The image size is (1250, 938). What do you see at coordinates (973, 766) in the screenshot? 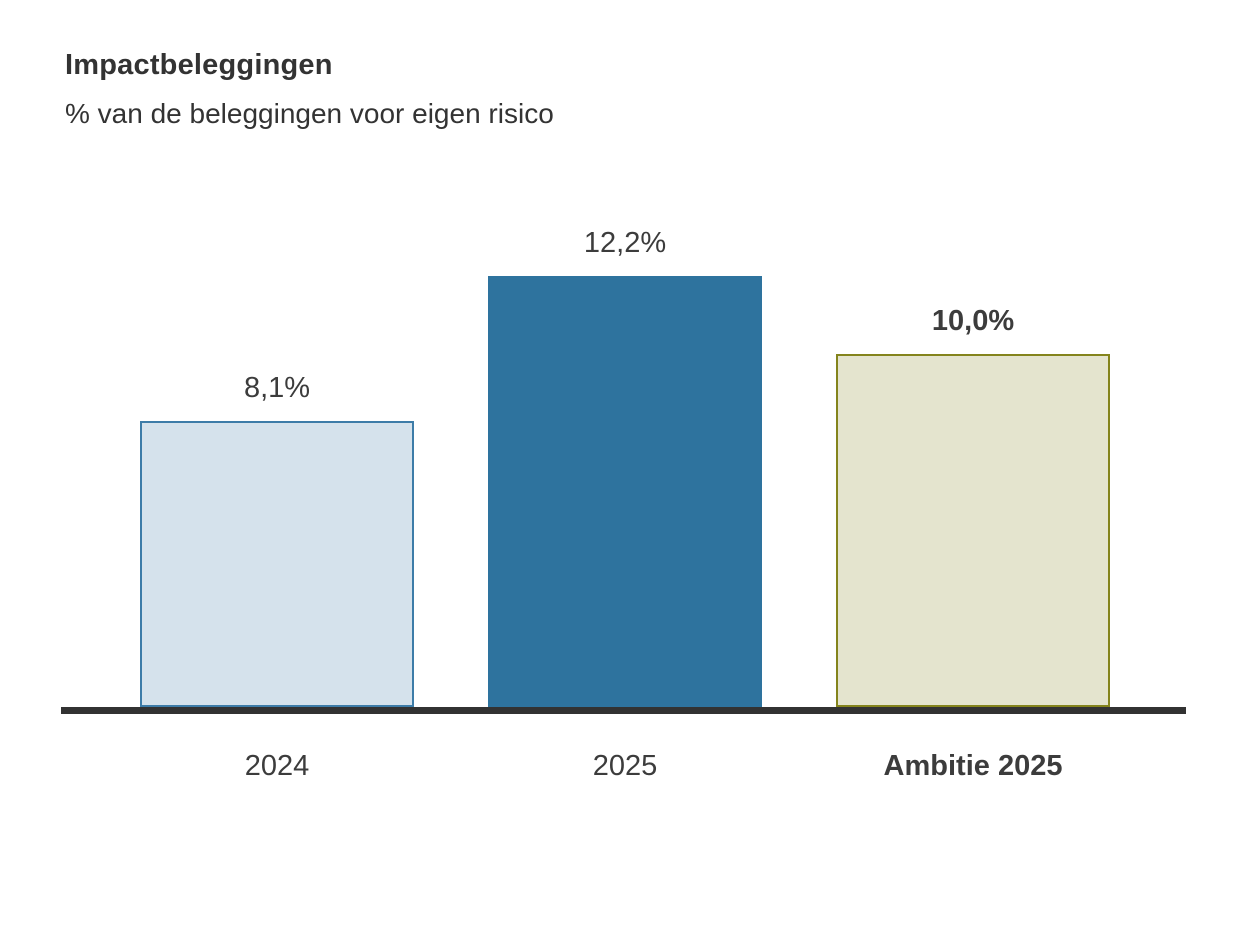
I see `x-axis-label-ambitie-2025: Ambitie 2025` at bounding box center [973, 766].